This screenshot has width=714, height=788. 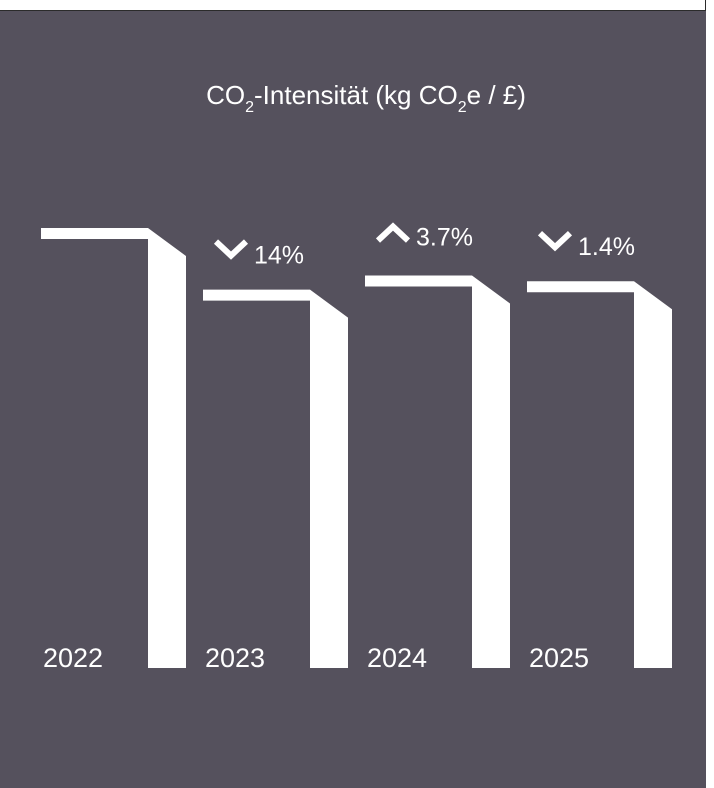 I want to click on down-arrow-icon-2025, so click(x=555, y=241).